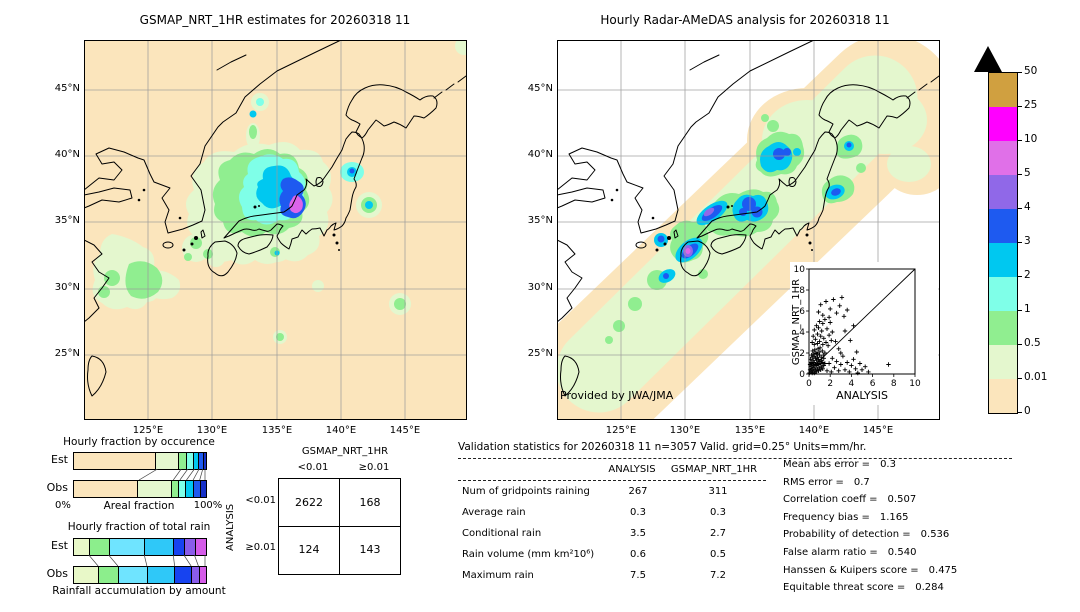  Describe the element at coordinates (63, 505) in the screenshot. I see `occurrence-x-min: 0%` at that location.